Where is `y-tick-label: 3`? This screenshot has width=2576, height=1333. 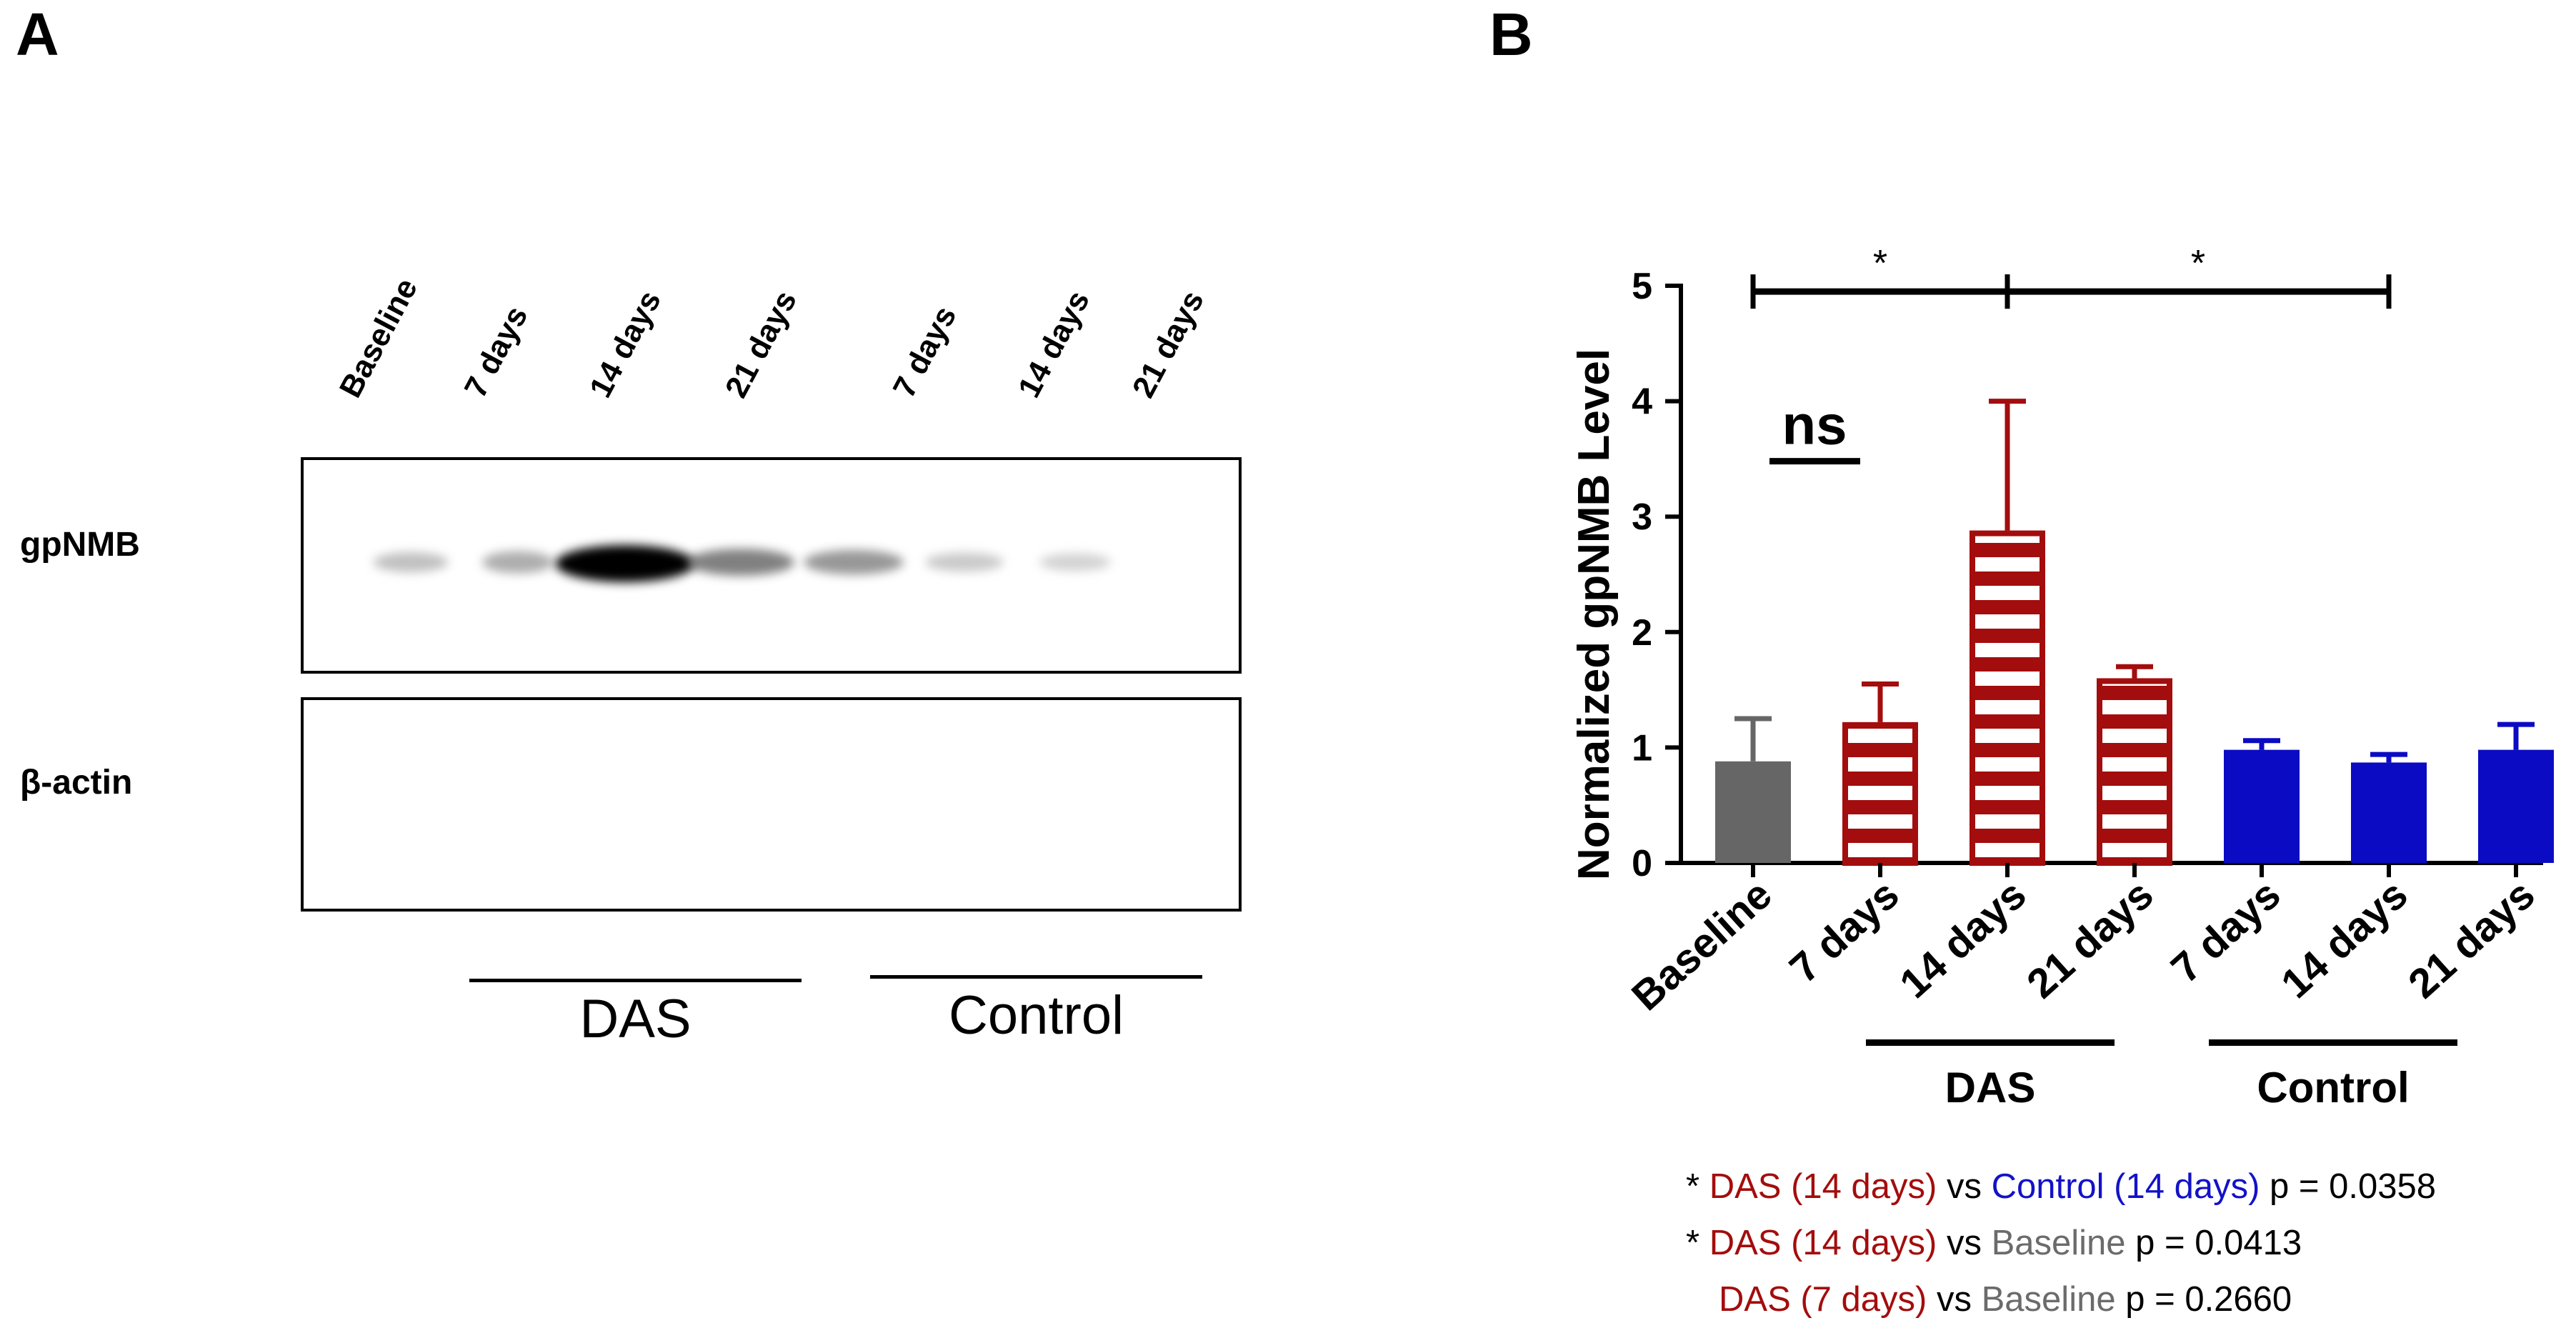 y-tick-label: 3 is located at coordinates (1642, 517).